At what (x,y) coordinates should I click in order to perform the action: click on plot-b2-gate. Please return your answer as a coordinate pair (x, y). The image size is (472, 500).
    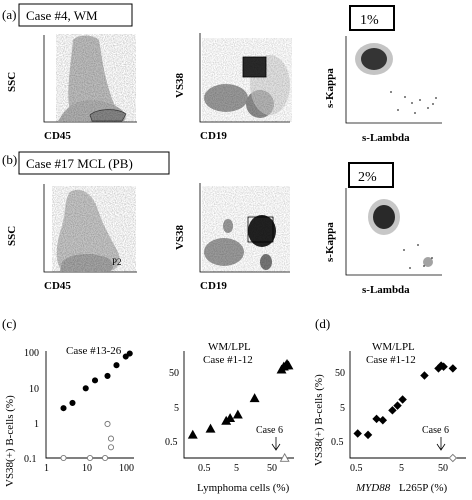
    Looking at the image, I should click on (260, 229).